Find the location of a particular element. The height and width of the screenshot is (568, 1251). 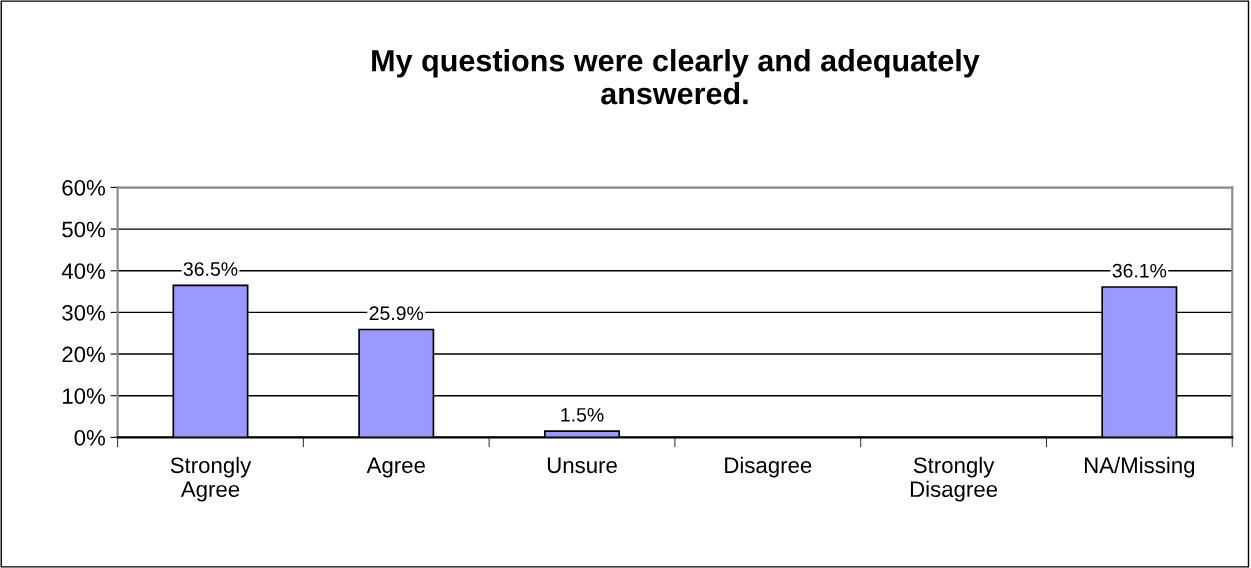

y-tick-label: 60% is located at coordinates (83, 187).